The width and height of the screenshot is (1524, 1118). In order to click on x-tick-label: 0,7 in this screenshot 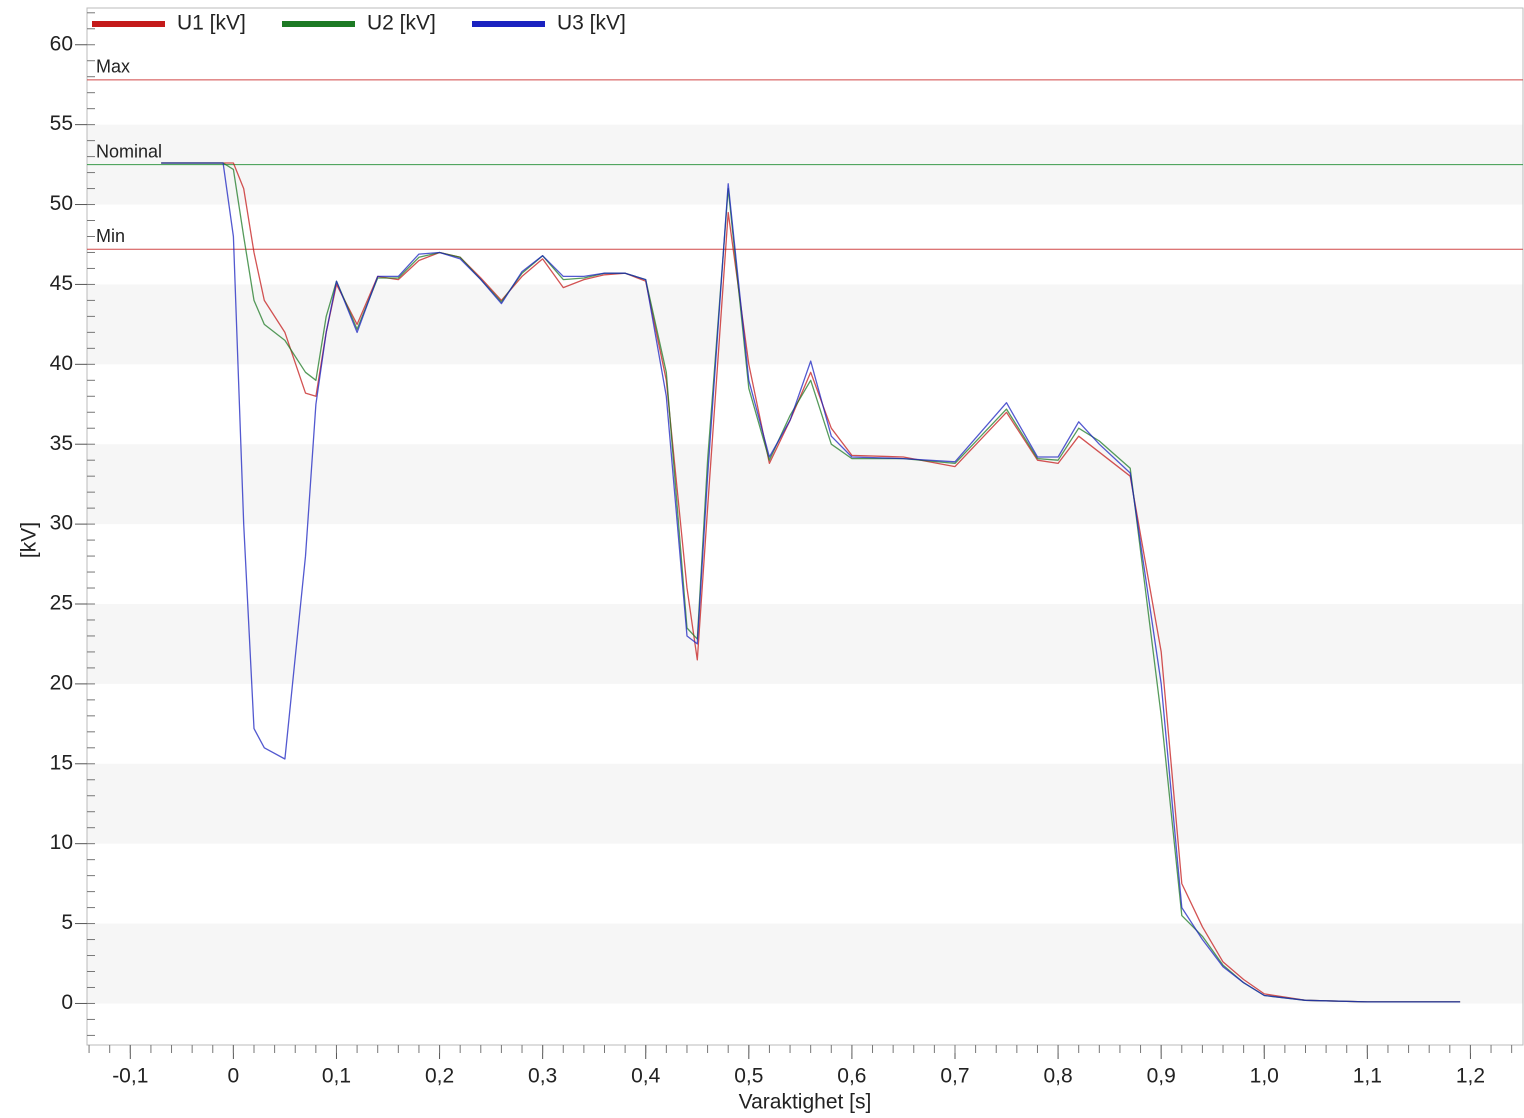, I will do `click(954, 1076)`.